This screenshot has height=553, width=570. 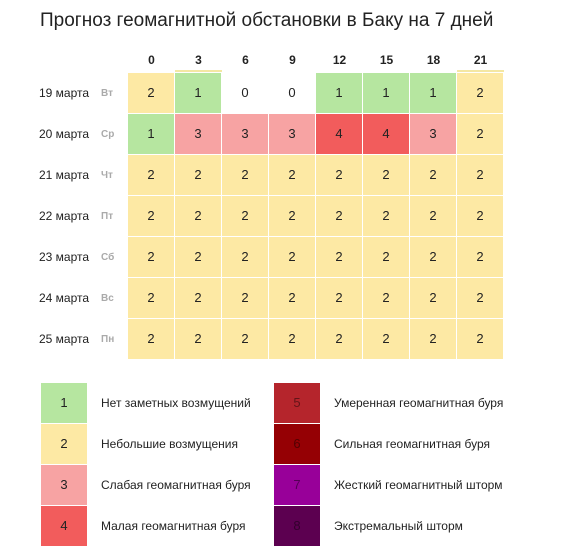 What do you see at coordinates (64, 175) in the screenshot?
I see `row-date: 21 марта` at bounding box center [64, 175].